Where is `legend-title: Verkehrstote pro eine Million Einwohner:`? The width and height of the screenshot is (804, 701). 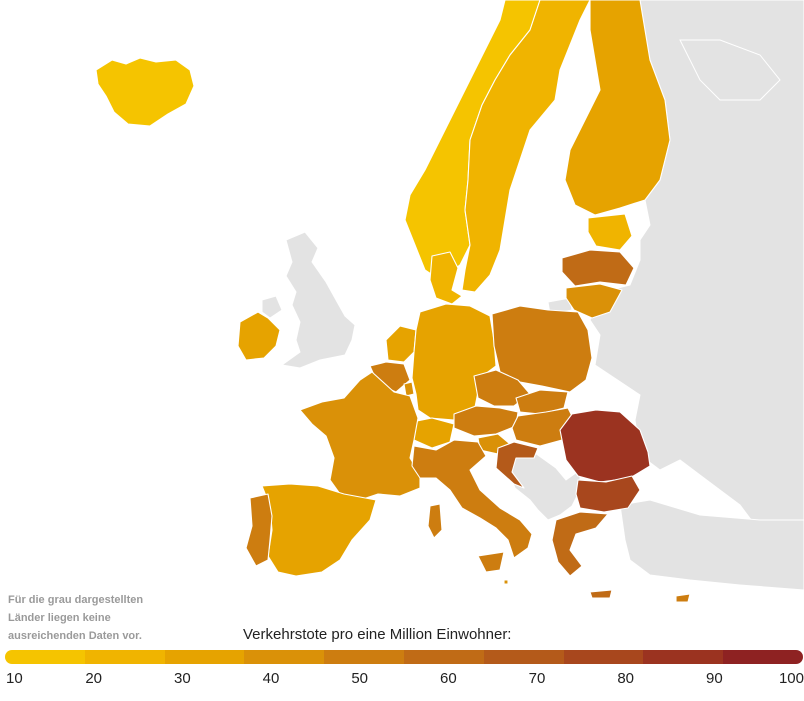
legend-title: Verkehrstote pro eine Million Einwohner: is located at coordinates (377, 634).